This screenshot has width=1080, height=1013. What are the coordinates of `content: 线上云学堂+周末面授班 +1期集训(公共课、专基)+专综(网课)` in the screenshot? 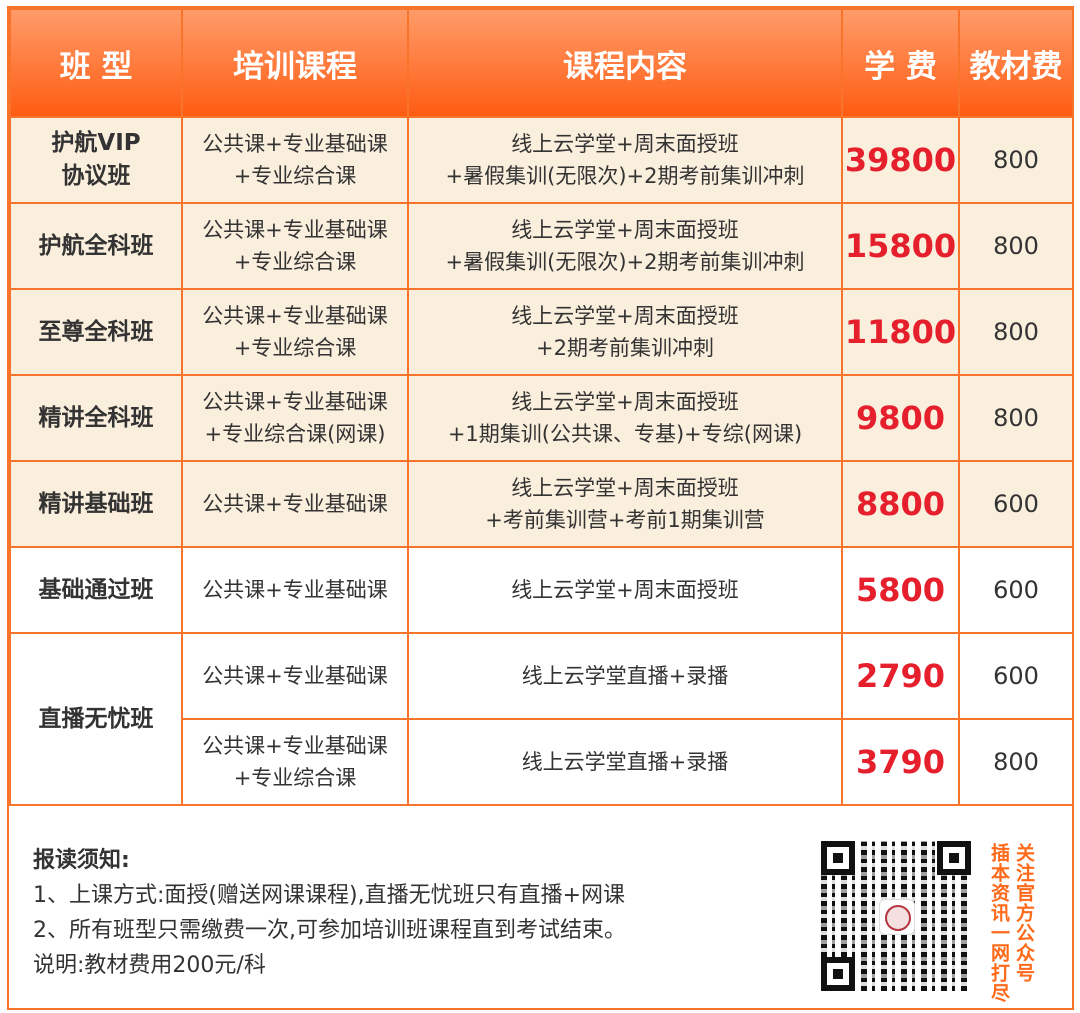 It's located at (625, 418).